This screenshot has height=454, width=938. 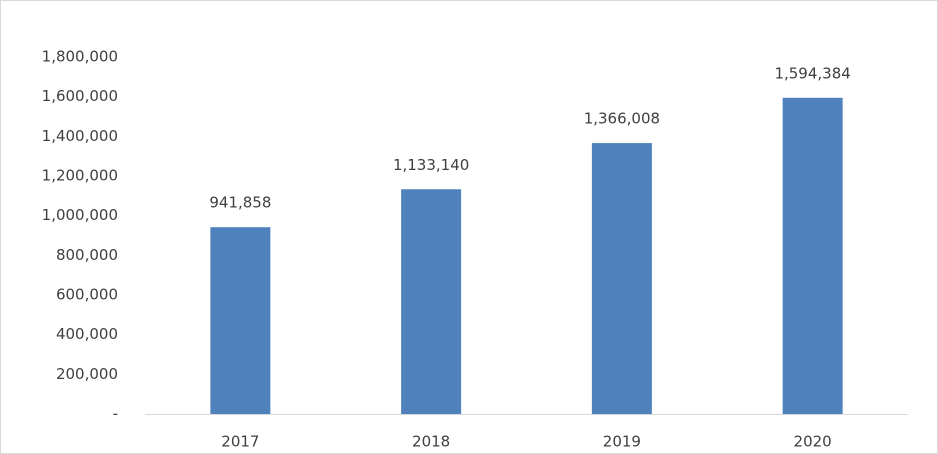 What do you see at coordinates (80, 215) in the screenshot?
I see `y-tick-label: 1,000,000` at bounding box center [80, 215].